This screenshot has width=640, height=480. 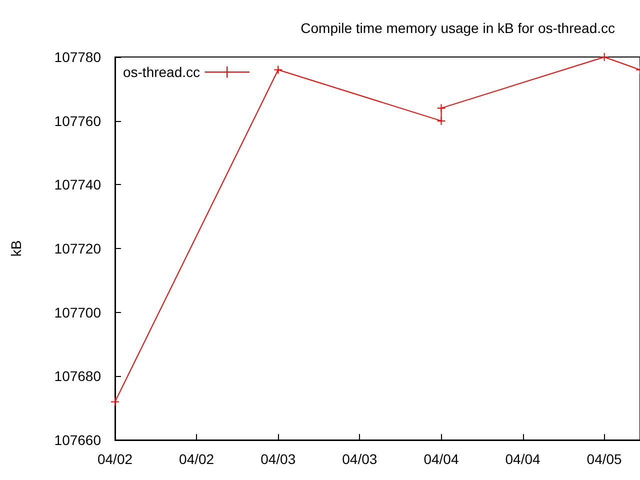 What do you see at coordinates (78, 120) in the screenshot?
I see `y-tick-label: 107760` at bounding box center [78, 120].